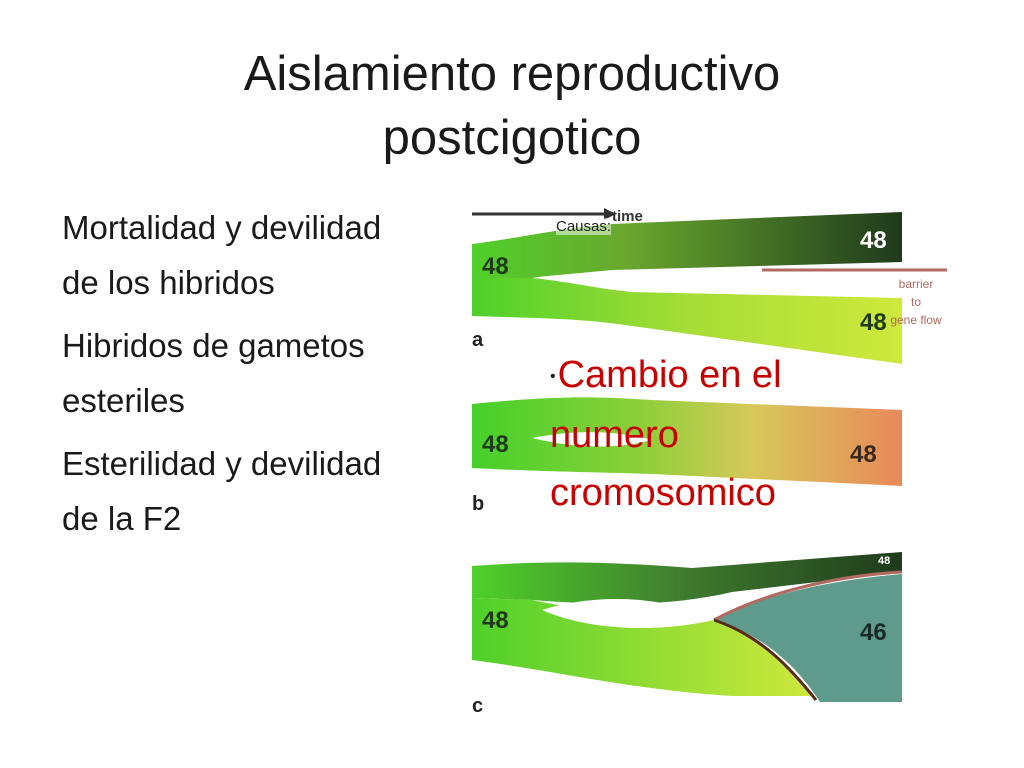  I want to click on panel-a-start-count: 48, so click(495, 266).